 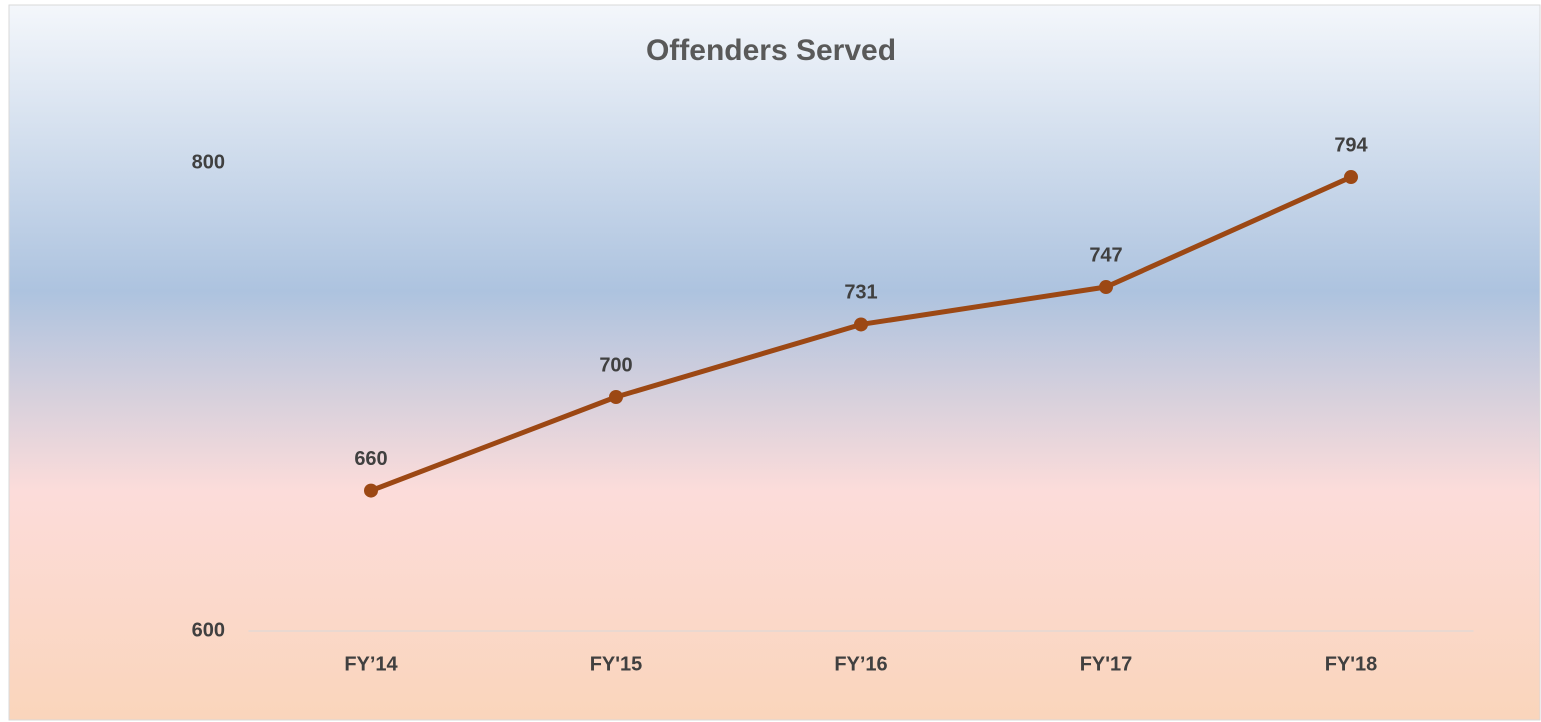 I want to click on x-tick-label: FY'18, so click(x=1351, y=664).